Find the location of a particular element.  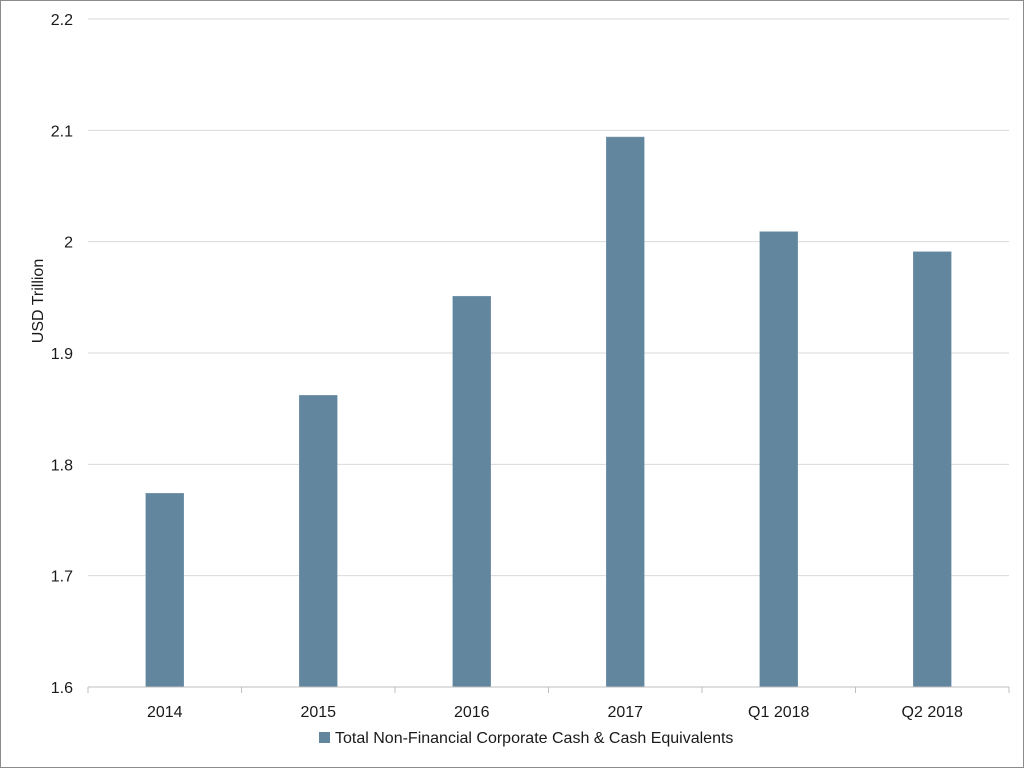

y-tick-label: 2 is located at coordinates (68, 243).